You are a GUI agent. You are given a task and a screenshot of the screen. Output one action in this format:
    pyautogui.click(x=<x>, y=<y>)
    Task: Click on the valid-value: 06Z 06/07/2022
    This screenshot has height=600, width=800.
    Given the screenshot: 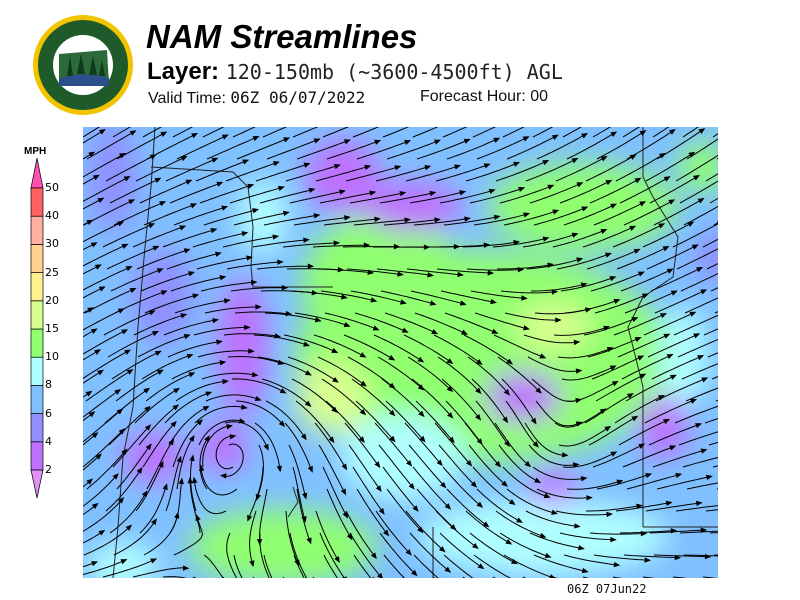 What is the action you would take?
    pyautogui.click(x=298, y=97)
    